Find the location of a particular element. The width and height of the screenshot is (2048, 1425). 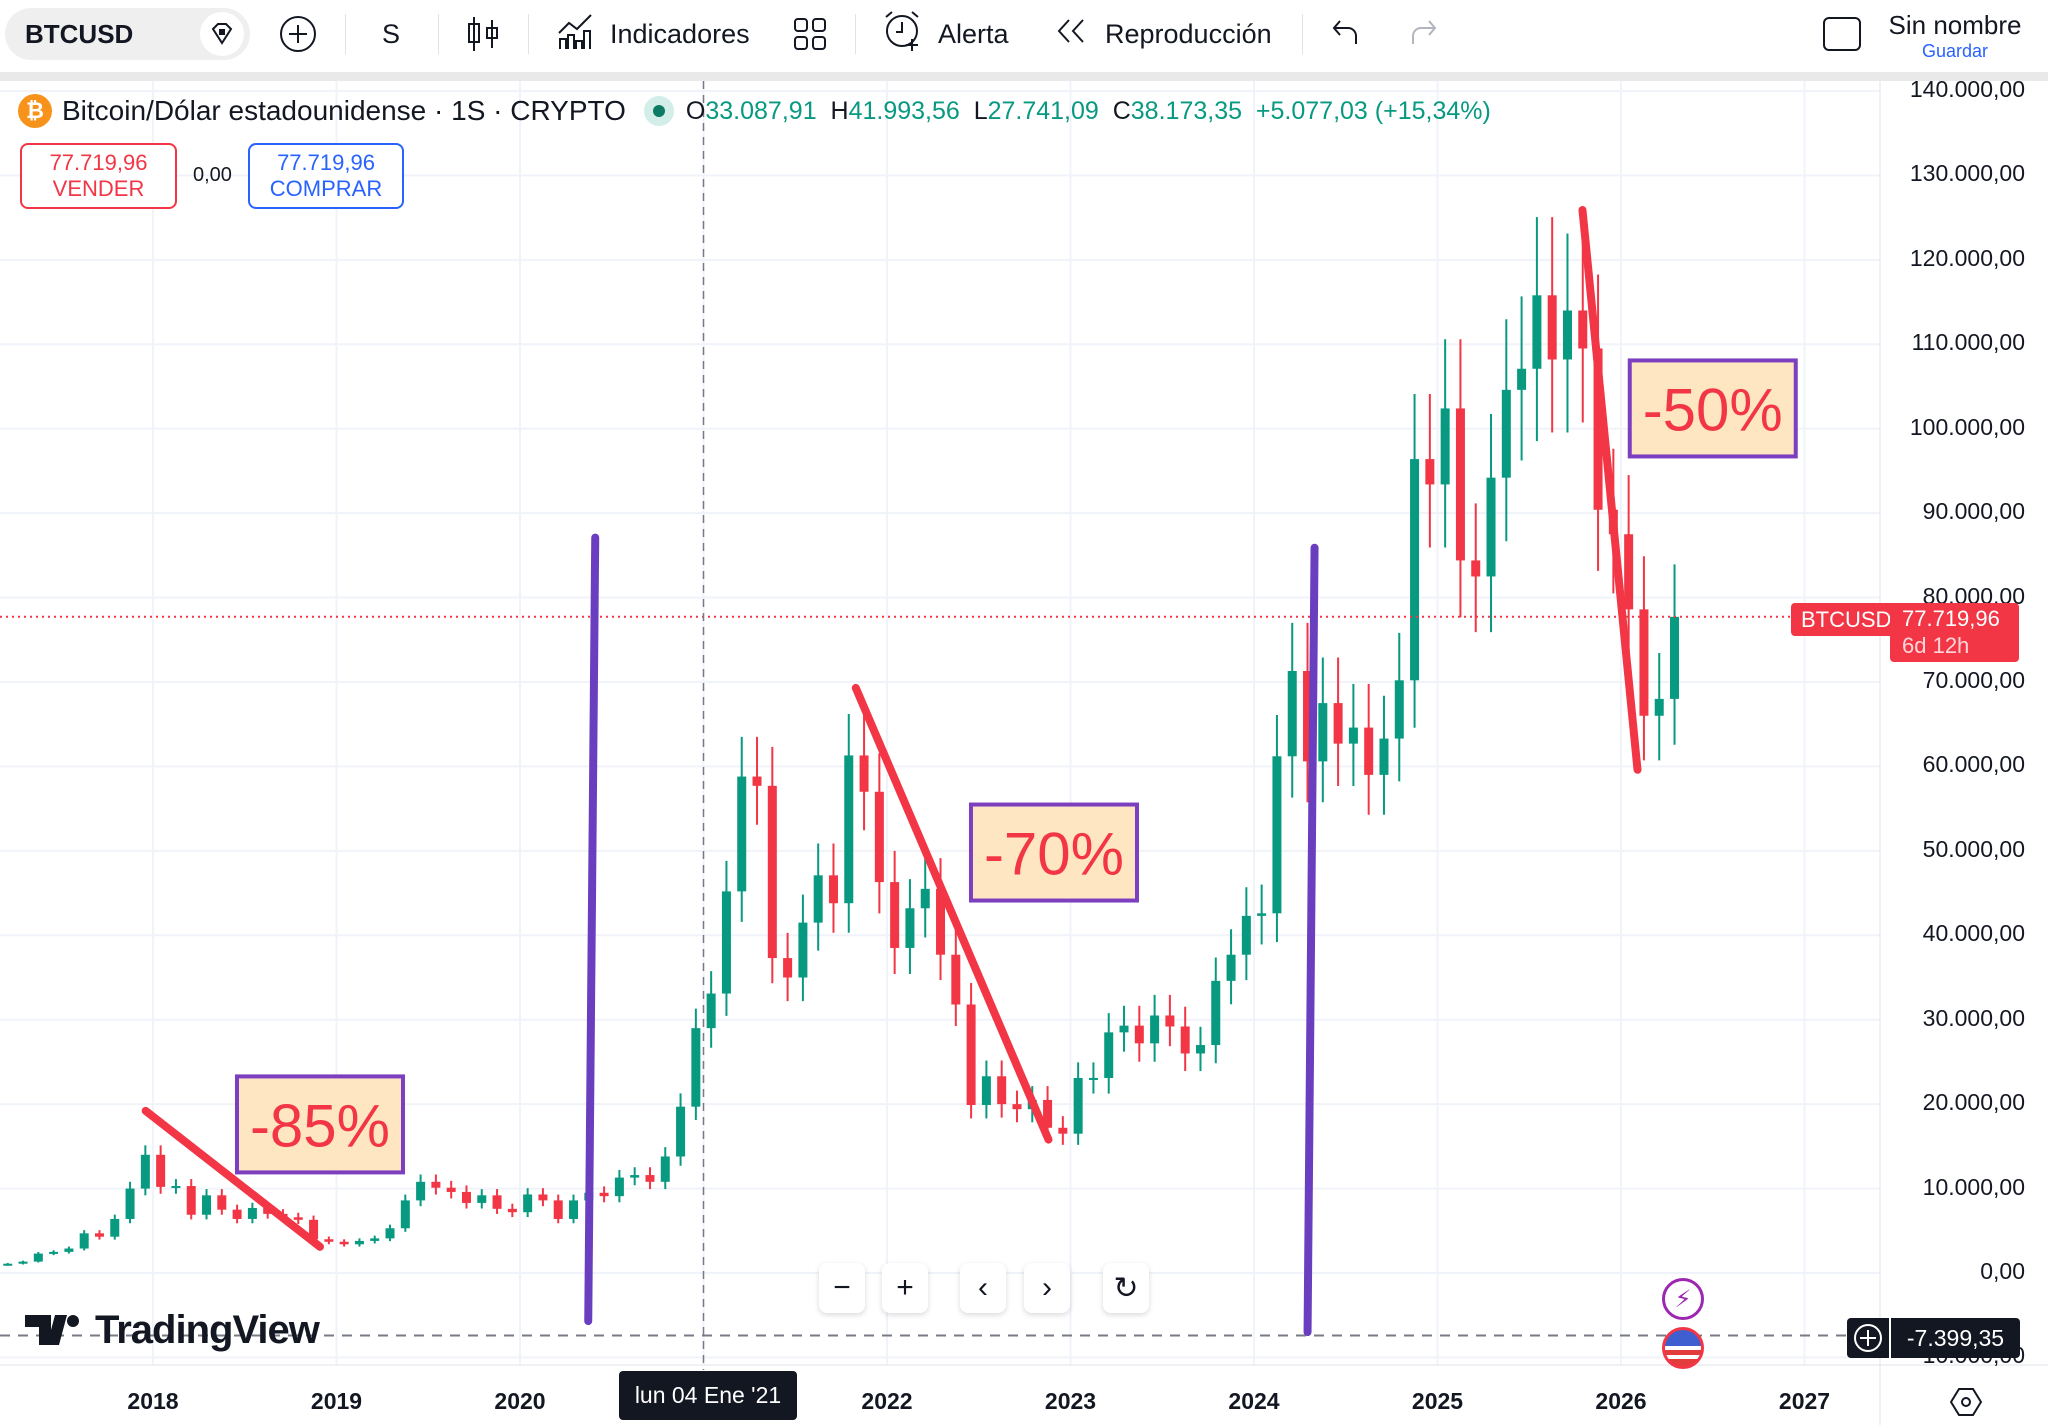

zoom-out-button: − is located at coordinates (842, 1288).